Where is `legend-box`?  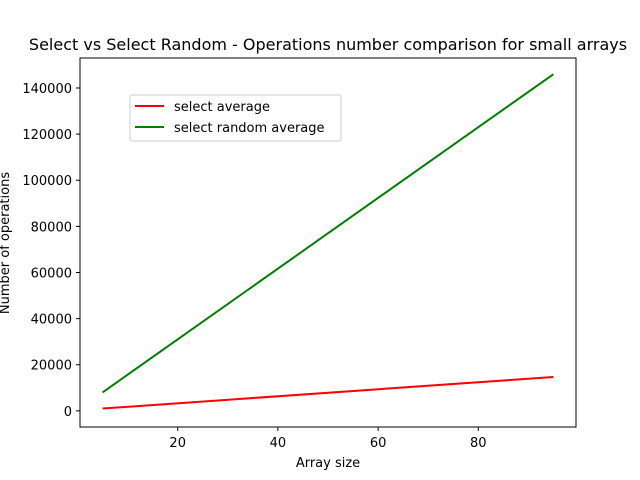
legend-box is located at coordinates (235, 118).